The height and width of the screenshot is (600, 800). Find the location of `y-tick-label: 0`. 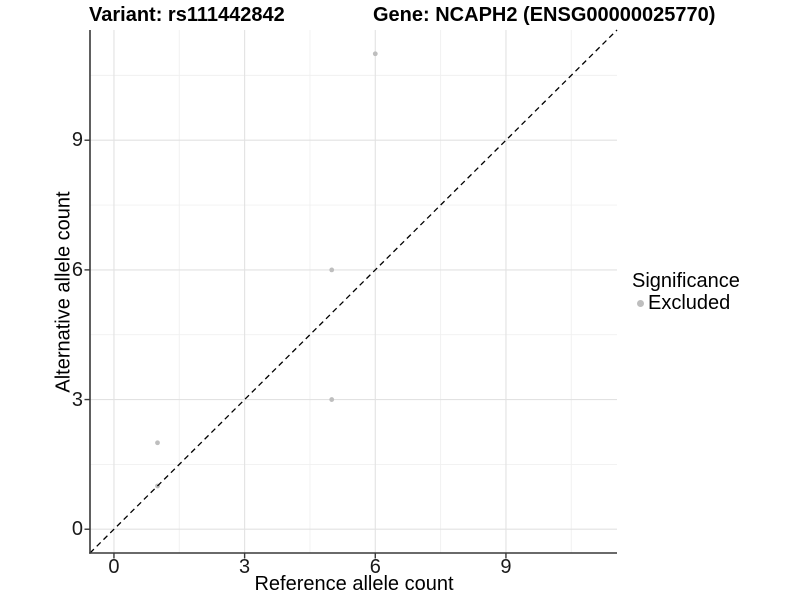

y-tick-label: 0 is located at coordinates (77, 529).